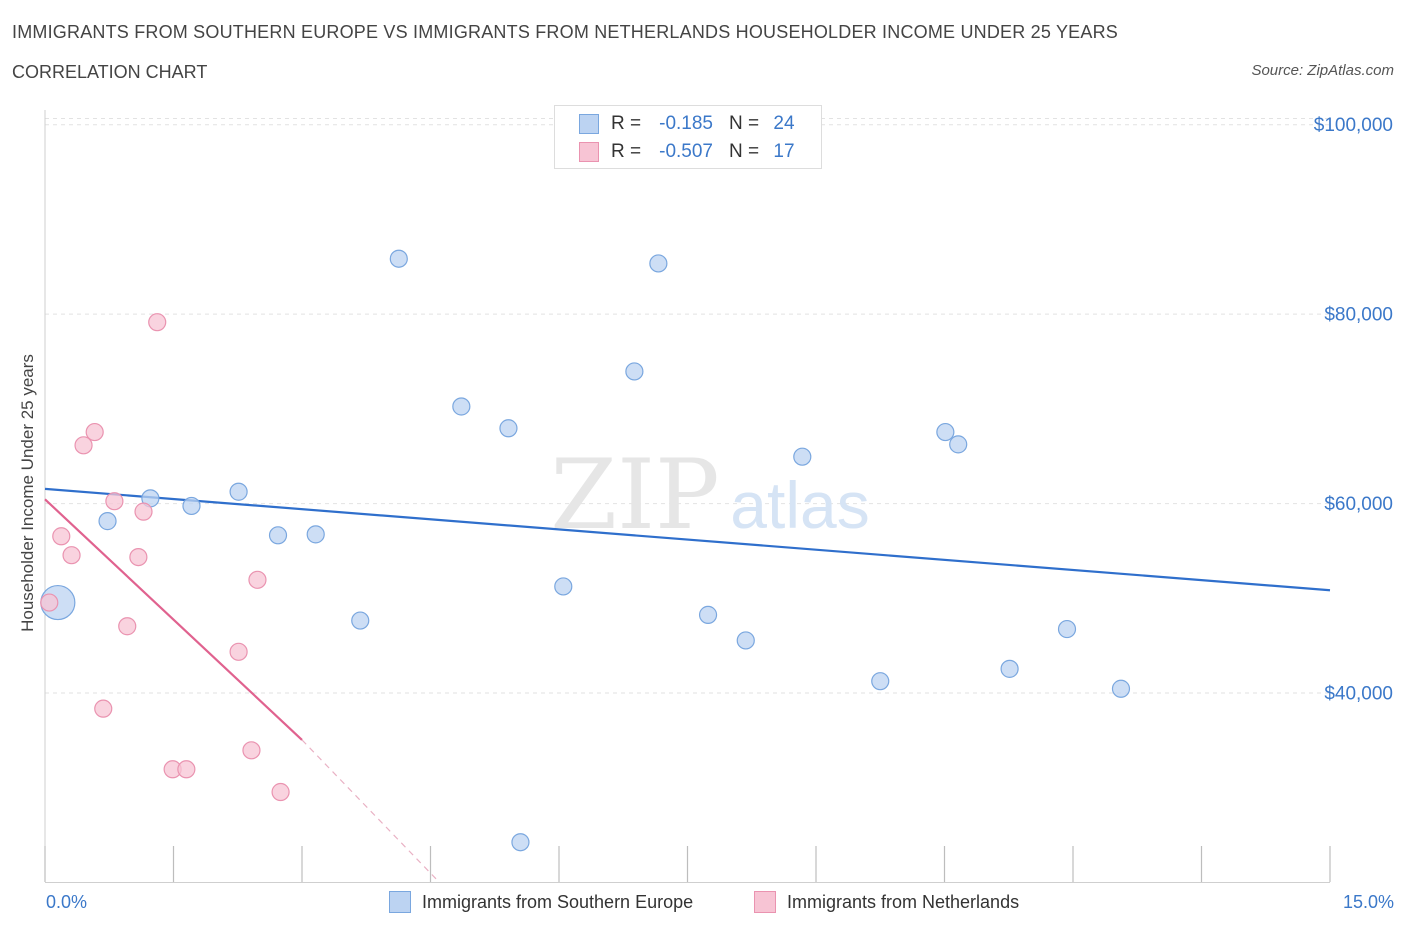 Image resolution: width=1406 pixels, height=930 pixels. I want to click on legend-item-southern-europe: Immigrants from Southern Europe, so click(541, 902).